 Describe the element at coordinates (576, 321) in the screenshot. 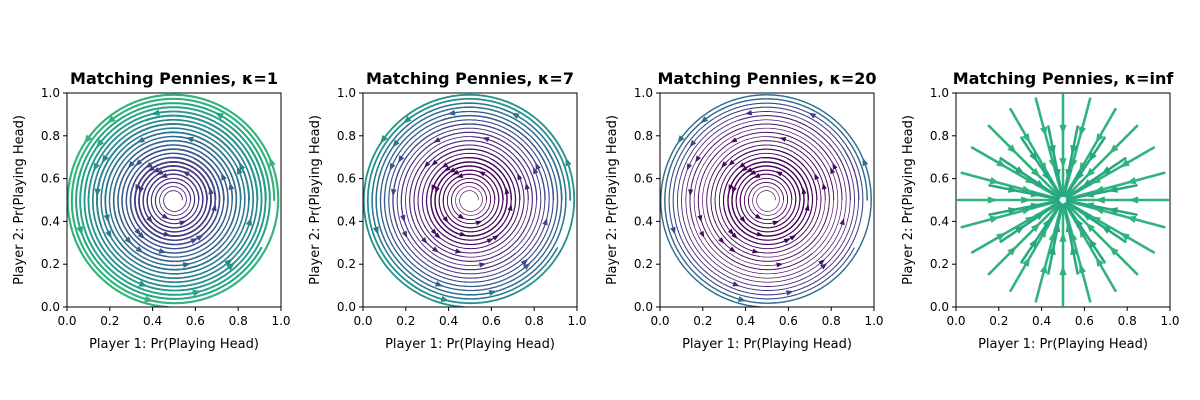

I see `x-tick-label: 1.0` at that location.